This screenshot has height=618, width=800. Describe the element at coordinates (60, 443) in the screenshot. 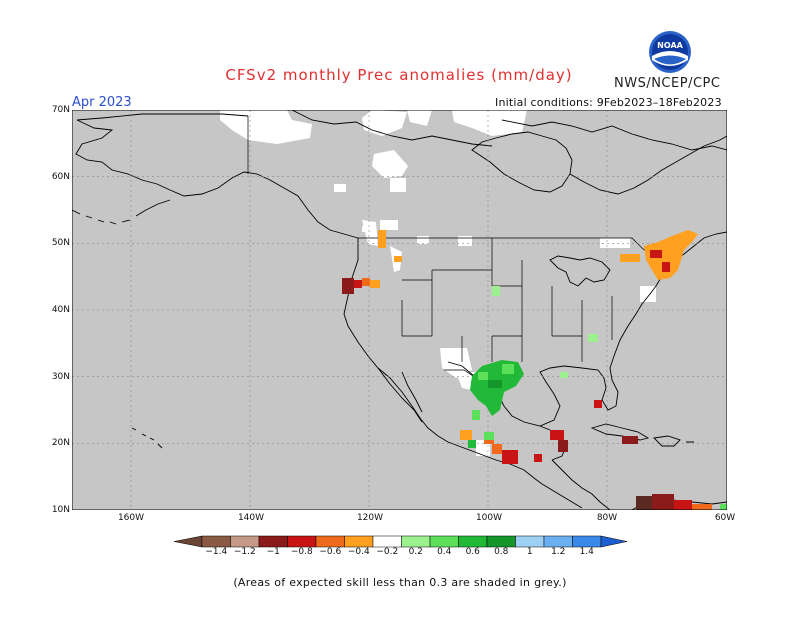

I see `lat-label-20n: 20N` at that location.